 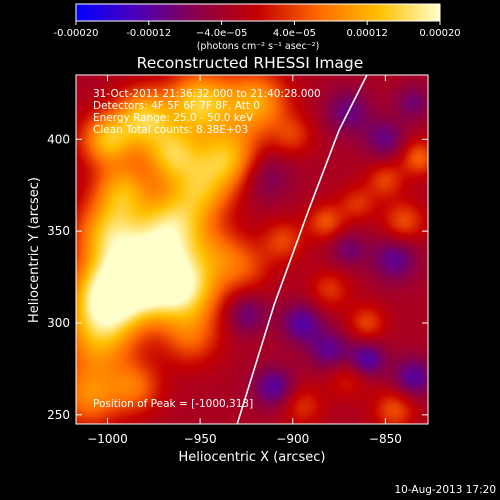 What do you see at coordinates (107, 439) in the screenshot?
I see `x-tick-label: −1000` at bounding box center [107, 439].